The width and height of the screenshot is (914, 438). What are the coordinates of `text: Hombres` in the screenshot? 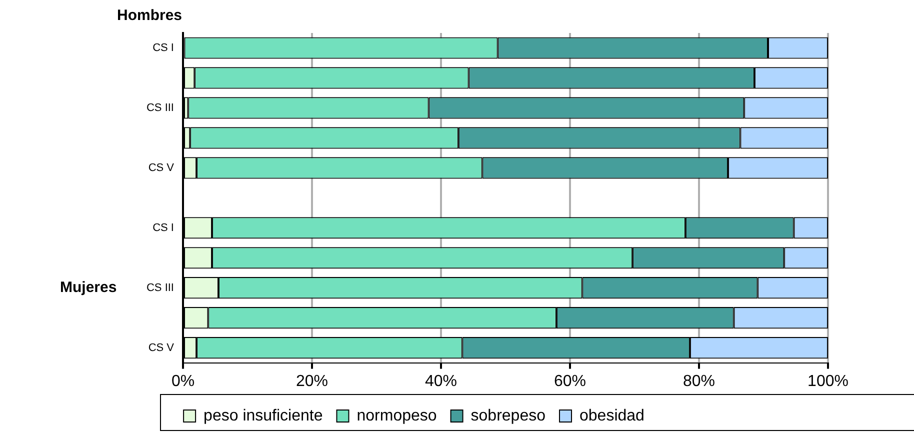 It's located at (149, 15).